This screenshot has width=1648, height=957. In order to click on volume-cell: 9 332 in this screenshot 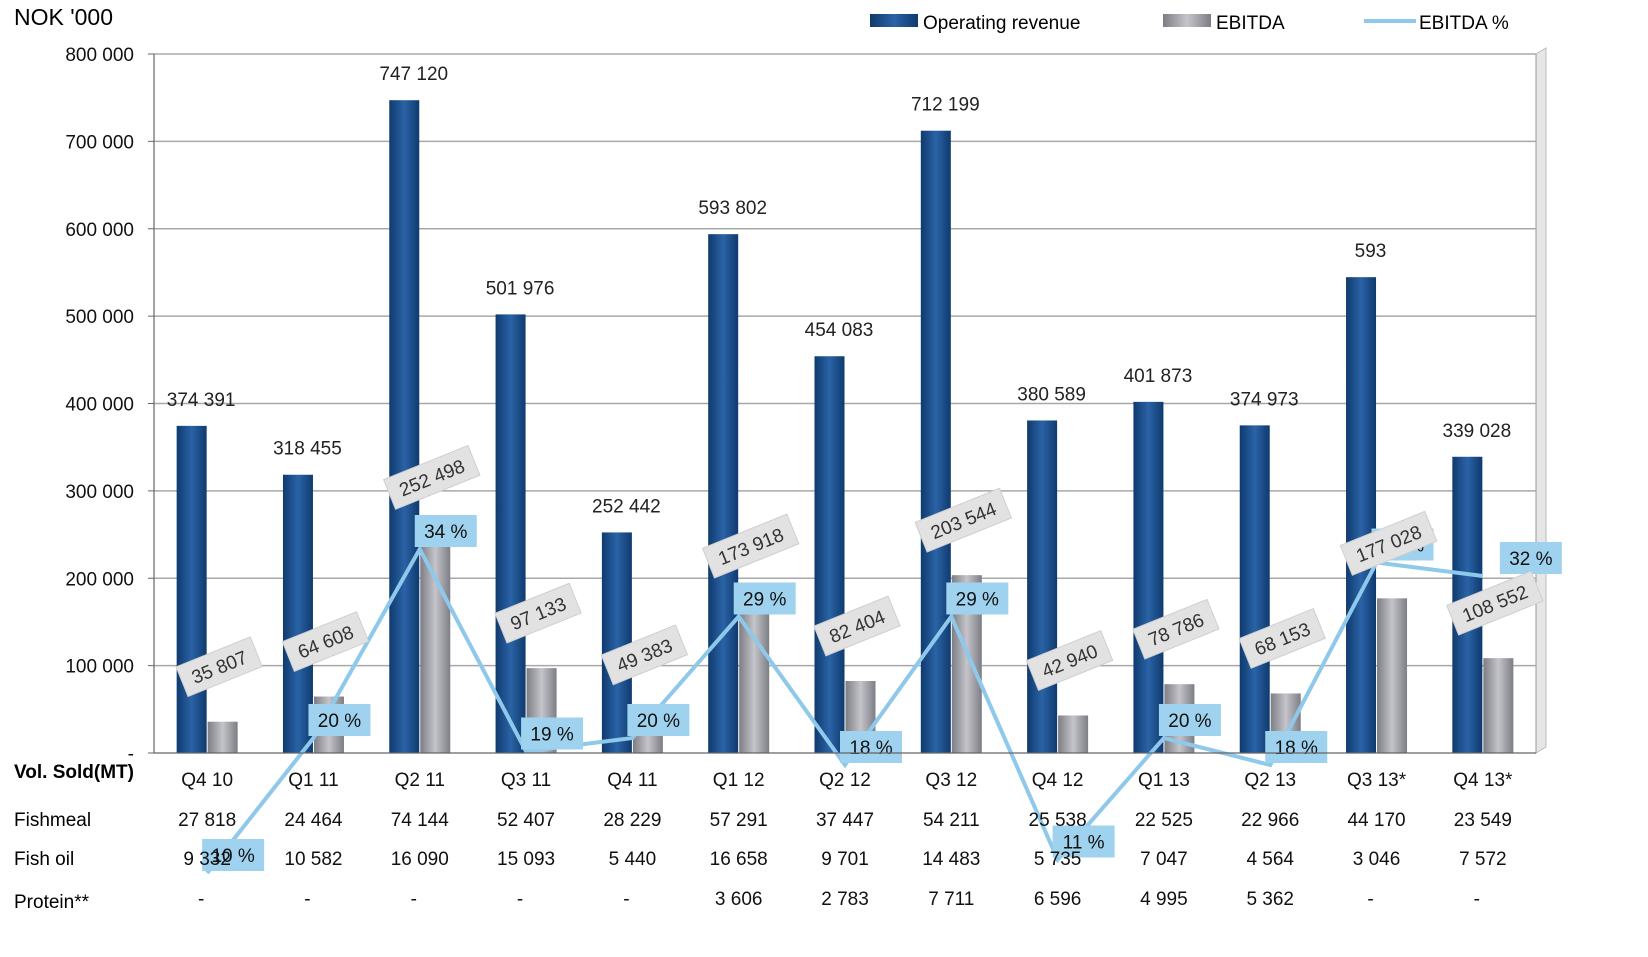, I will do `click(207, 859)`.